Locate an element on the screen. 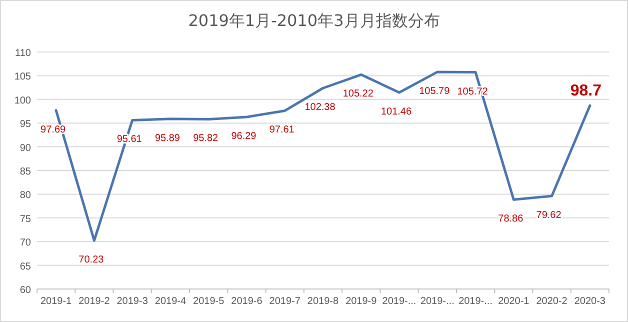  data-label: 105.79 is located at coordinates (434, 91).